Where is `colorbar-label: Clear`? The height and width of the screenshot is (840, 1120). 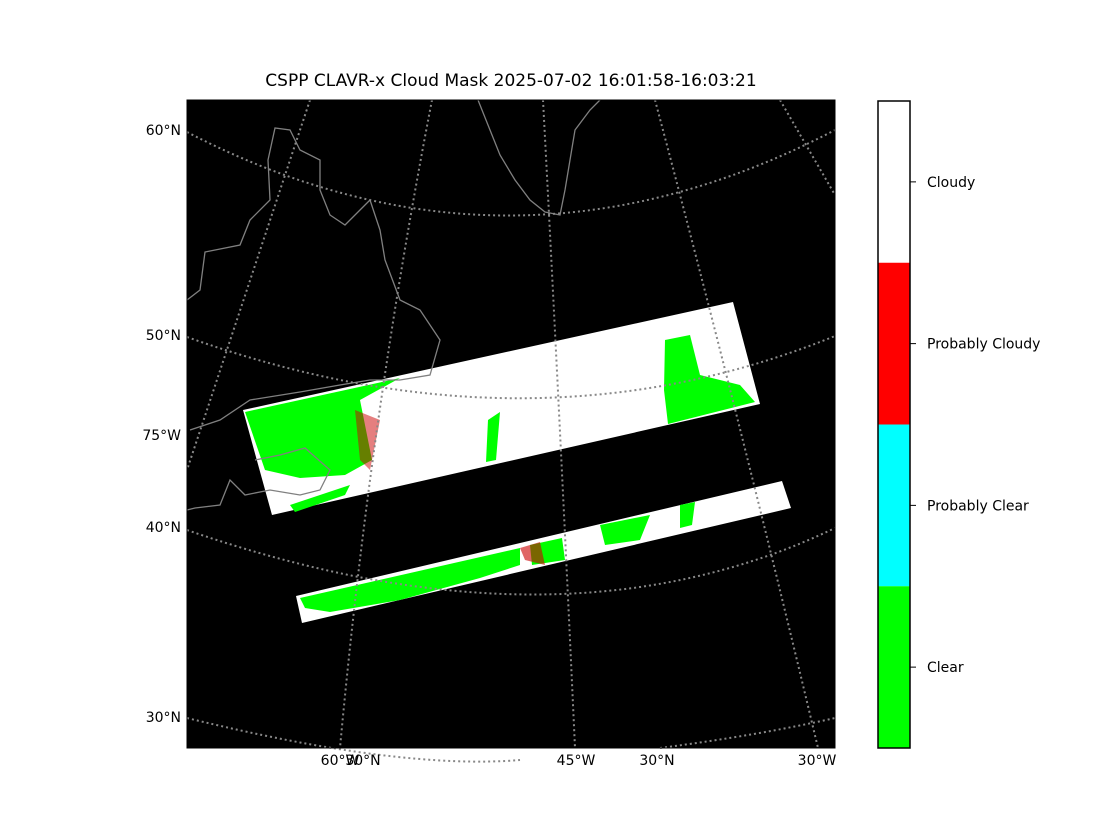 colorbar-label: Clear is located at coordinates (945, 668).